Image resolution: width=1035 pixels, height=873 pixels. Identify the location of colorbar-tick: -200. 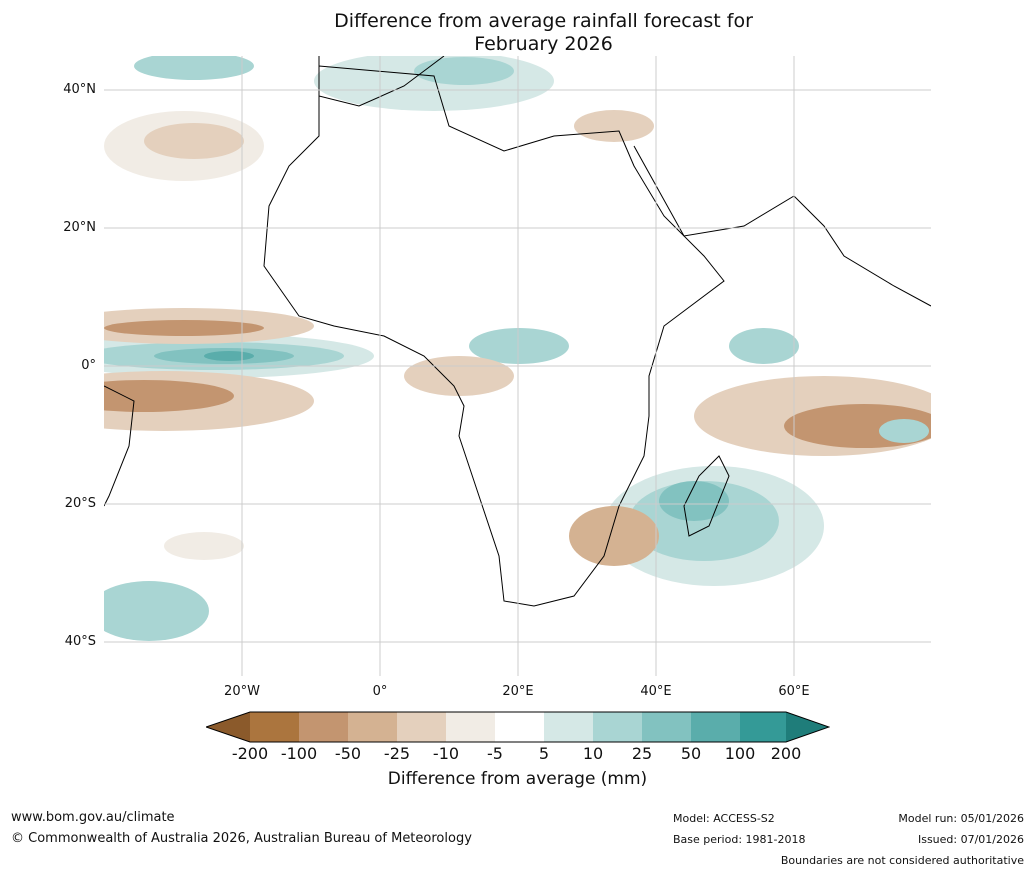
(250, 753).